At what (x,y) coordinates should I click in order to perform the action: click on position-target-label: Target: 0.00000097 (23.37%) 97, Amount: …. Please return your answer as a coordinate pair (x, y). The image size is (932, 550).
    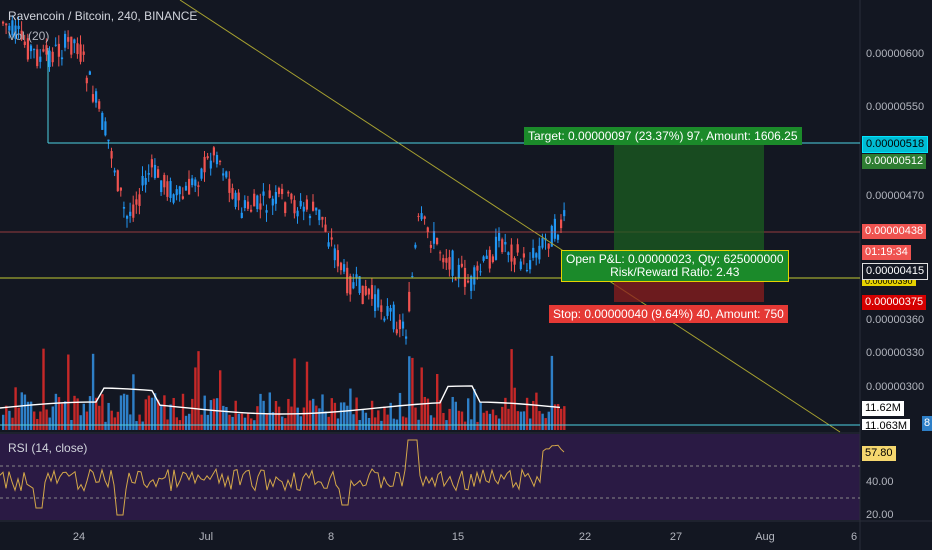
    Looking at the image, I should click on (663, 136).